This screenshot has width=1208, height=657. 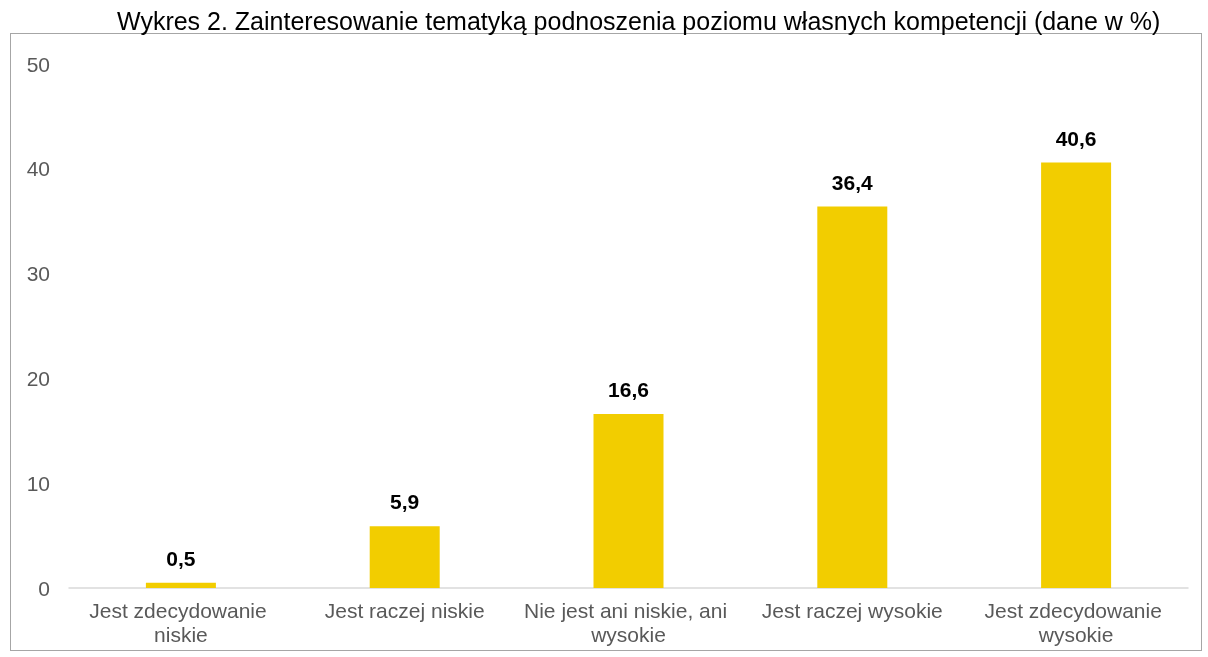 What do you see at coordinates (44, 588) in the screenshot?
I see `y-tick-label: 0` at bounding box center [44, 588].